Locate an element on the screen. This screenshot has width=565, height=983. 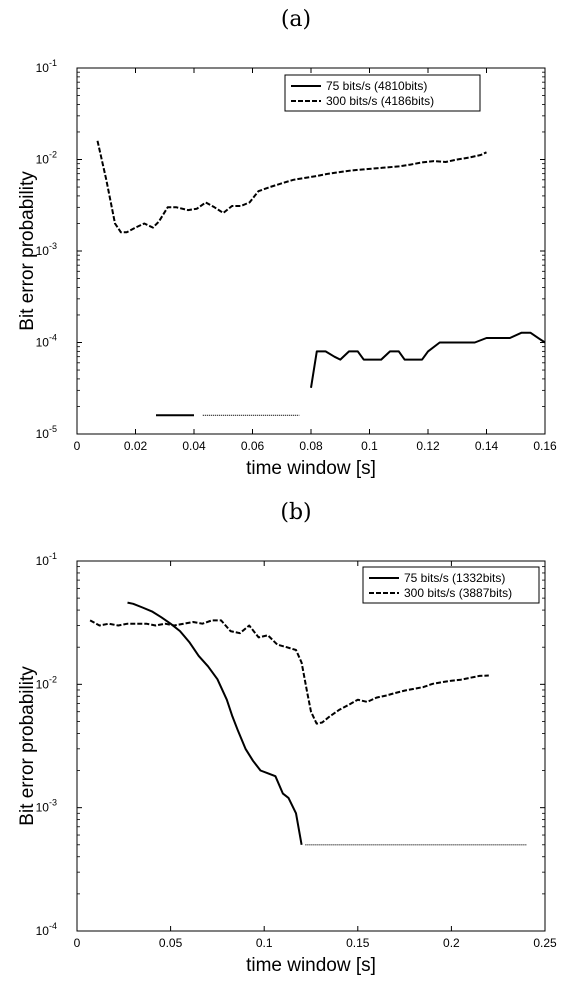
x-tick-label: 0.25 is located at coordinates (545, 943).